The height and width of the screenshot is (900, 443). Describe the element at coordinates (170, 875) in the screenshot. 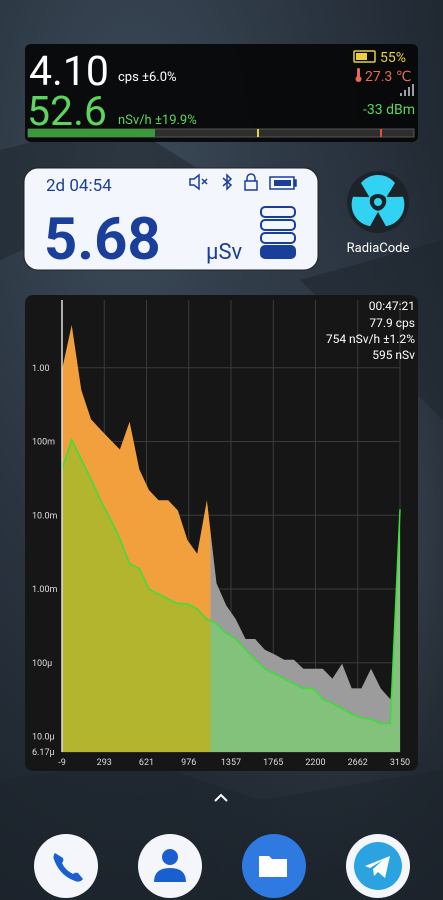

I see `contact-body` at that location.